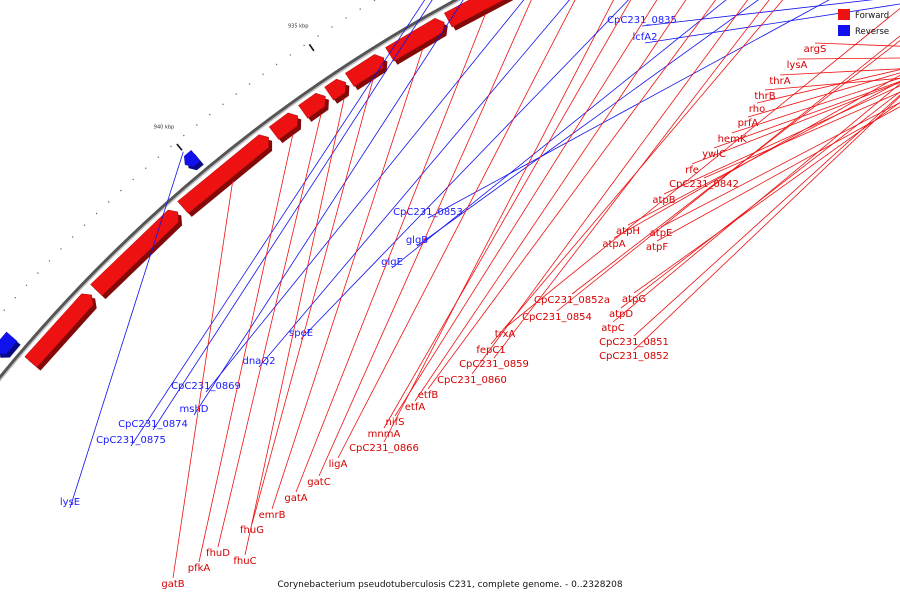 This screenshot has width=900, height=600. Describe the element at coordinates (218, 553) in the screenshot. I see `gene-label: fhuD` at that location.